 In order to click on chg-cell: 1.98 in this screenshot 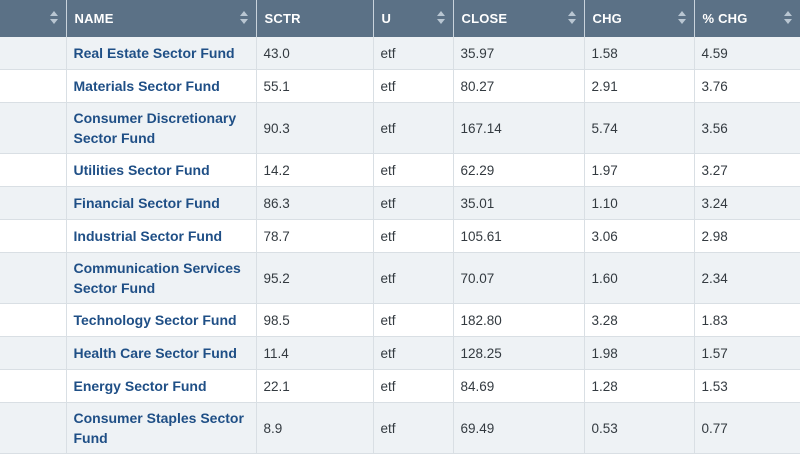, I will do `click(639, 353)`.